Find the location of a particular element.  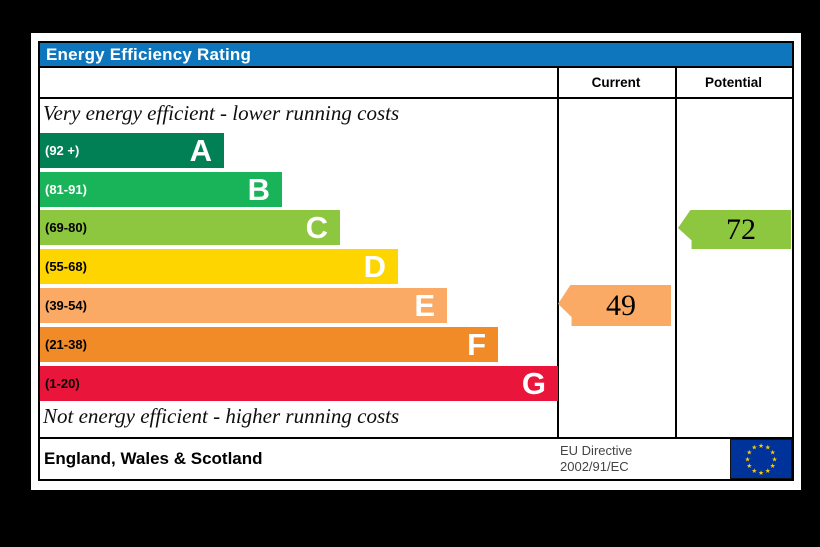

column-header-current: Current is located at coordinates (616, 82).